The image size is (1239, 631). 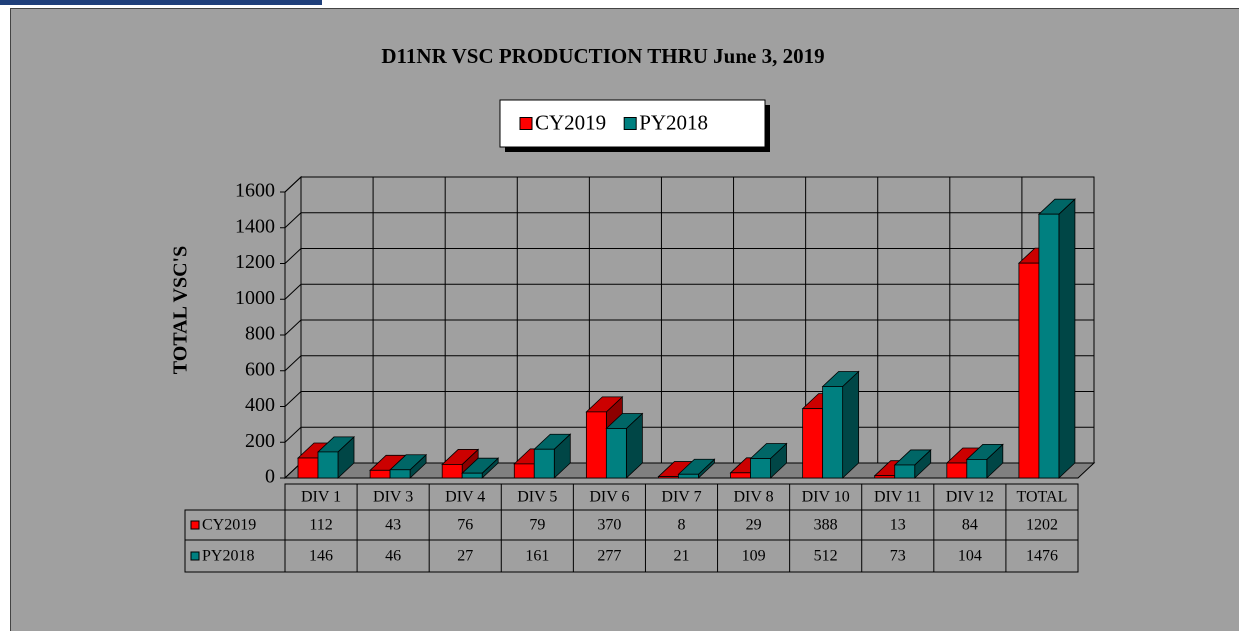 What do you see at coordinates (255, 191) in the screenshot?
I see `y-tick-label: 1600` at bounding box center [255, 191].